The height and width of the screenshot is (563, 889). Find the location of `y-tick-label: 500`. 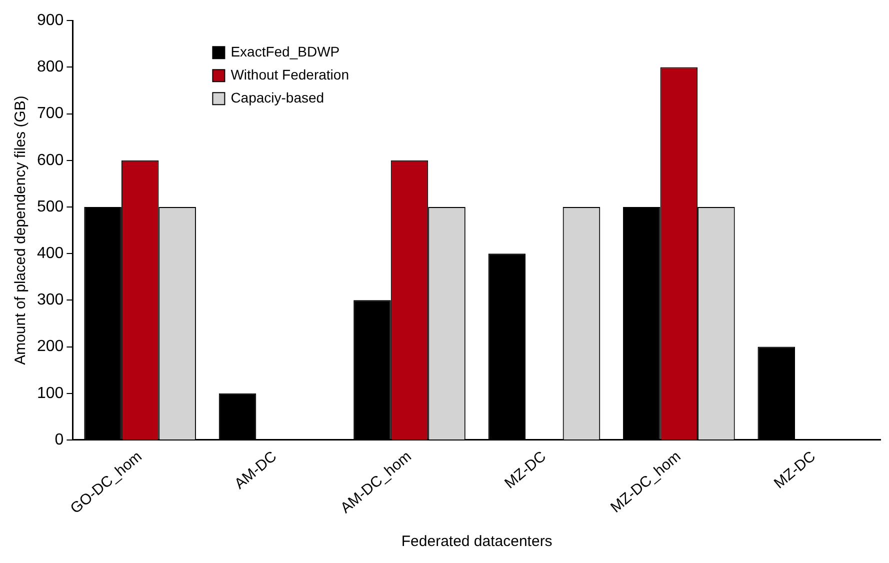

y-tick-label: 500 is located at coordinates (50, 207).